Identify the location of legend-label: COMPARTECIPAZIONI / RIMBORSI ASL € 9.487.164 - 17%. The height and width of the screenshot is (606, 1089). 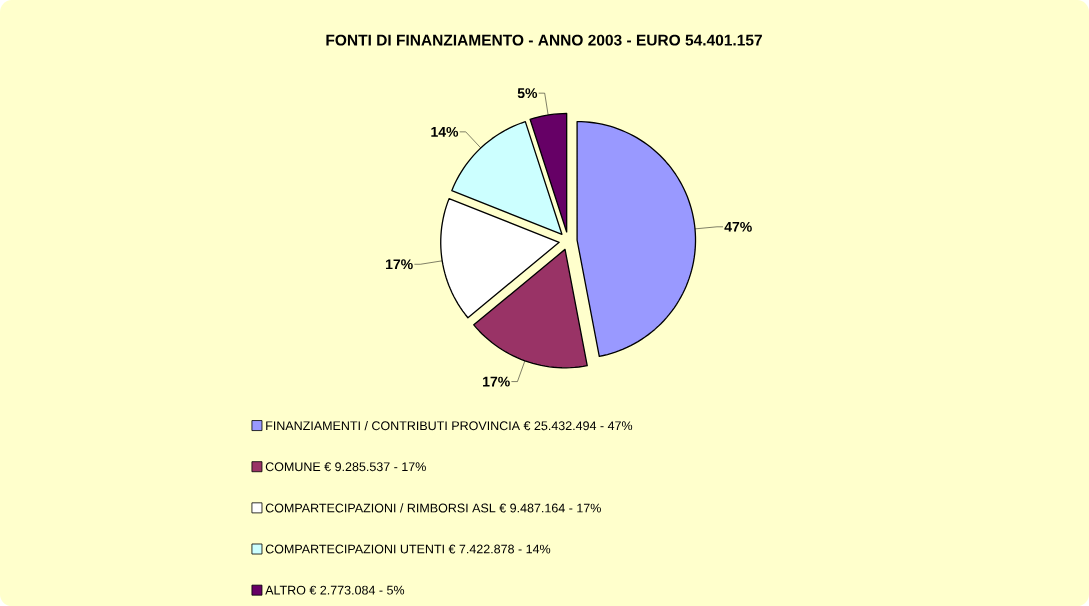
(433, 508).